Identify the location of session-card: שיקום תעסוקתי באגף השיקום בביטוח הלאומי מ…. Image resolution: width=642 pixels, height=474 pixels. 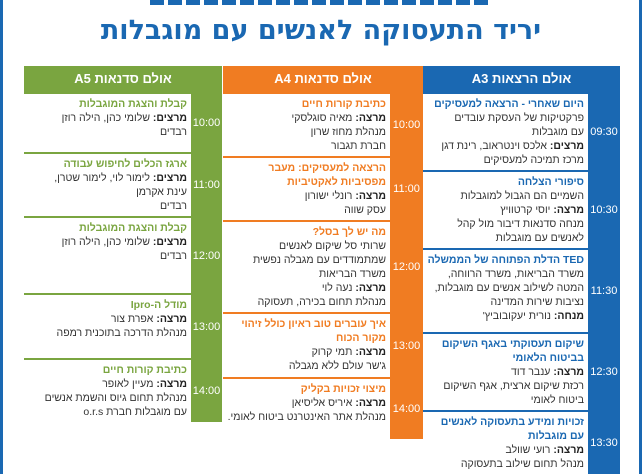
(505, 372).